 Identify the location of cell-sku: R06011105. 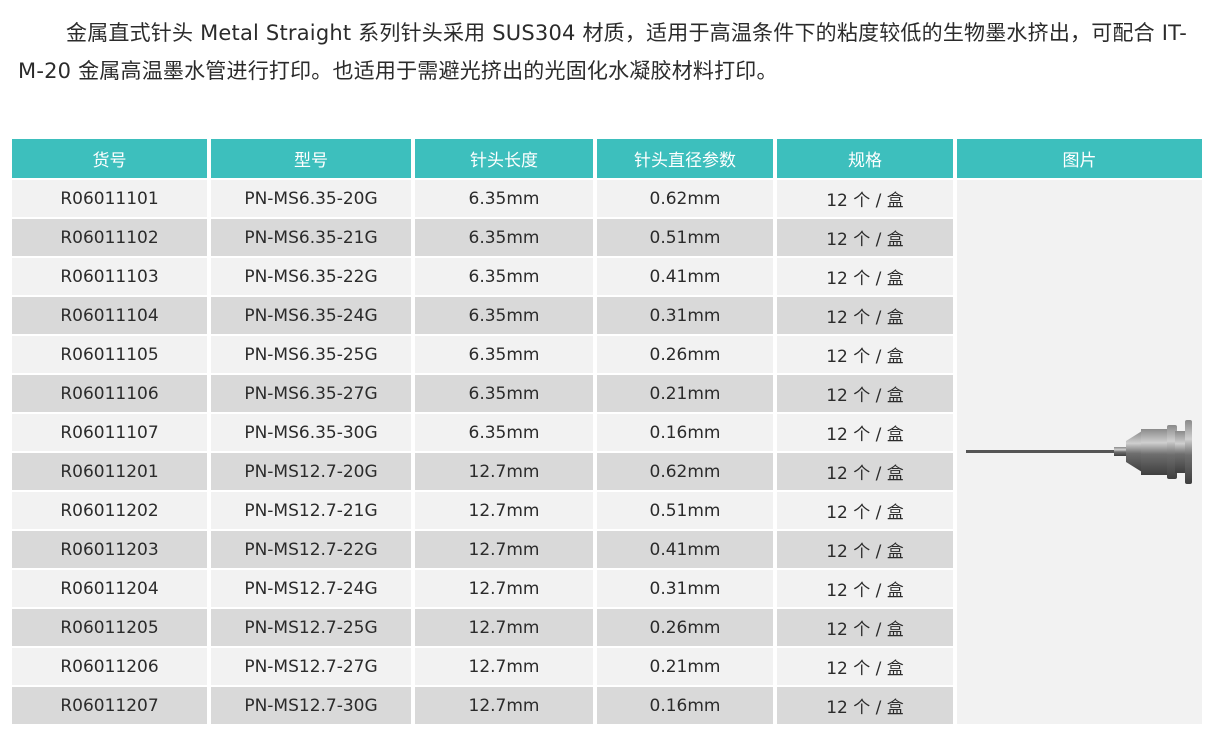
(111, 355).